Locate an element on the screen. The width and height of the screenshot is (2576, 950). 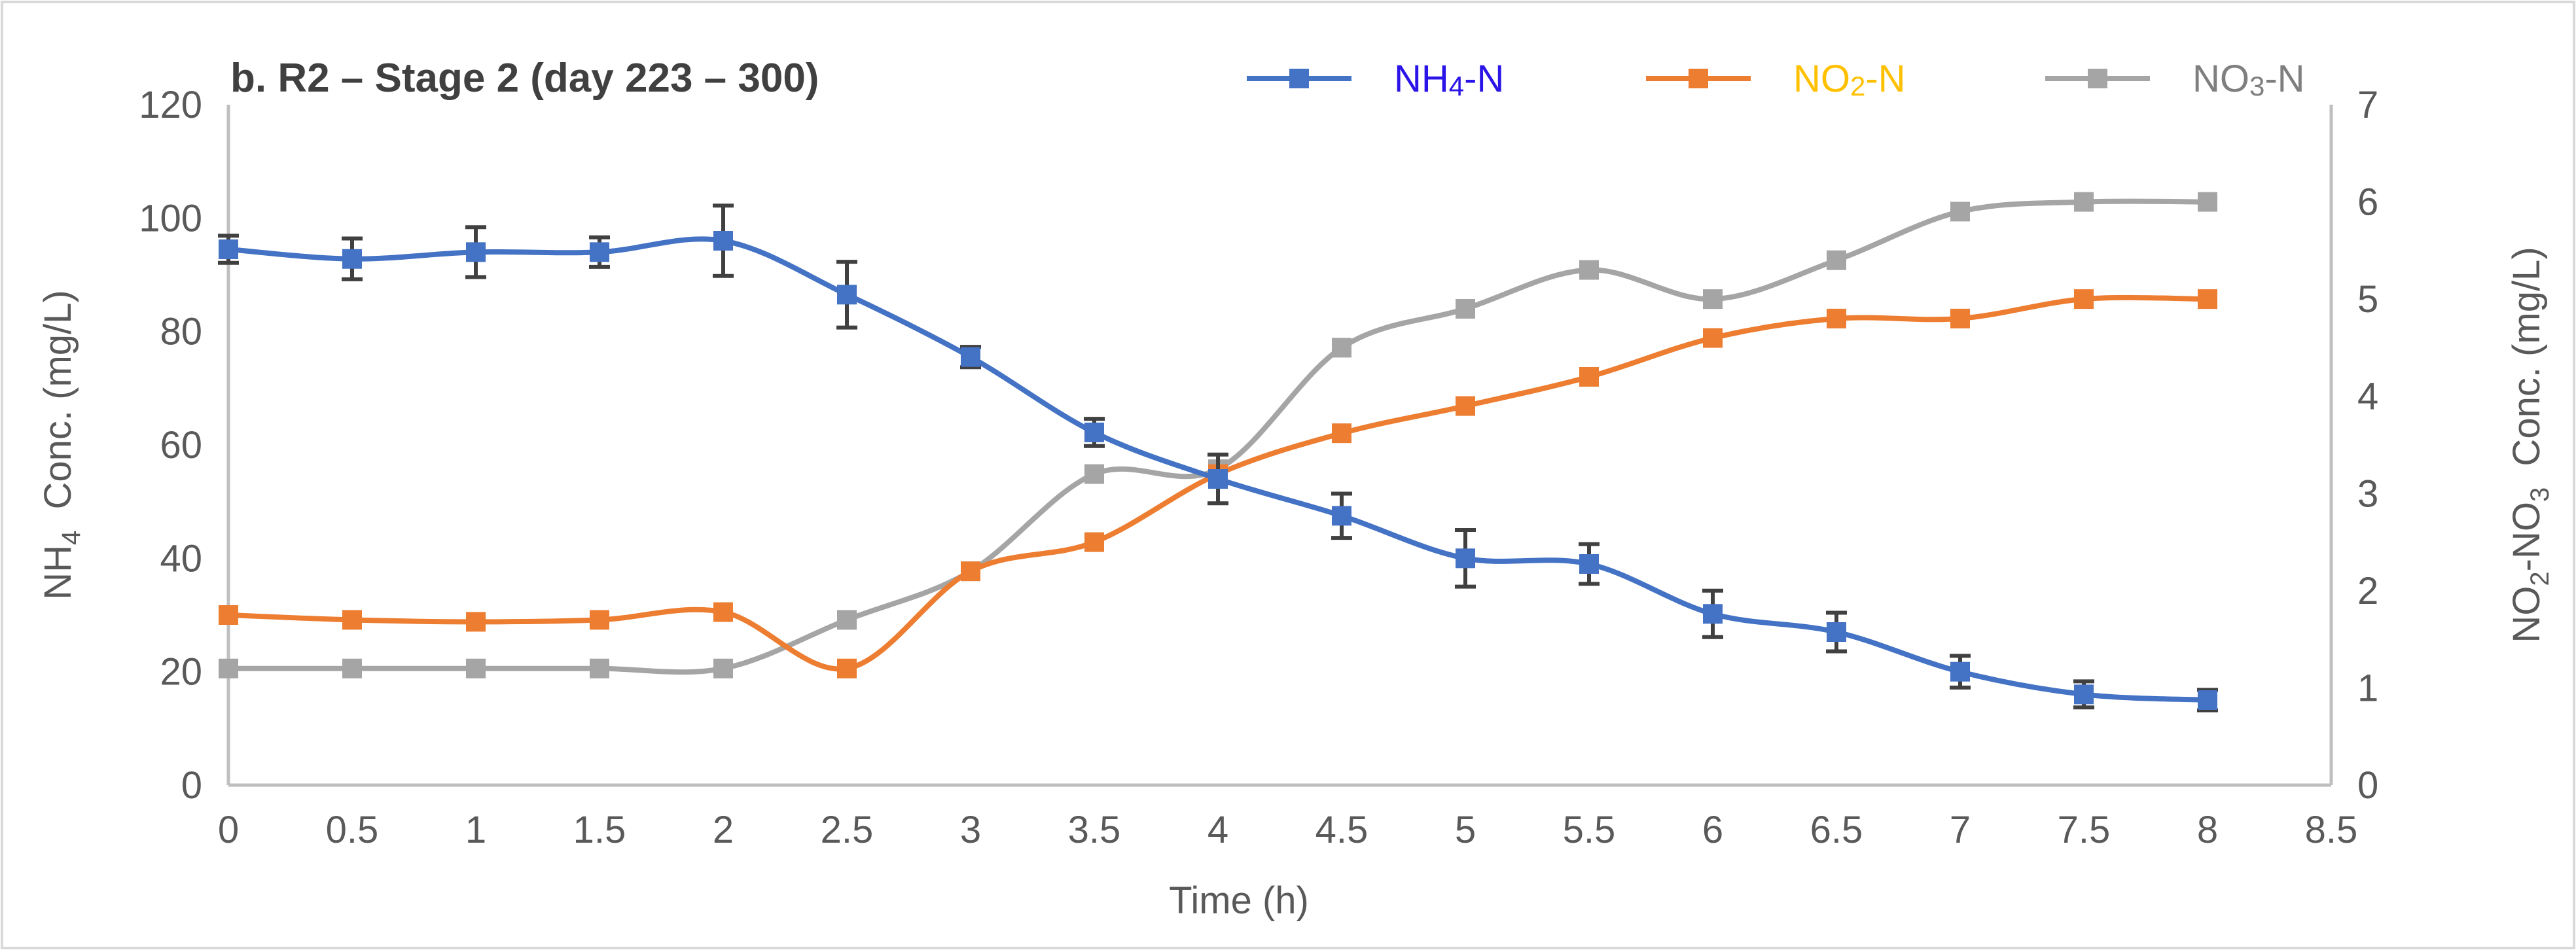
x-tick-label: 5 is located at coordinates (1465, 830).